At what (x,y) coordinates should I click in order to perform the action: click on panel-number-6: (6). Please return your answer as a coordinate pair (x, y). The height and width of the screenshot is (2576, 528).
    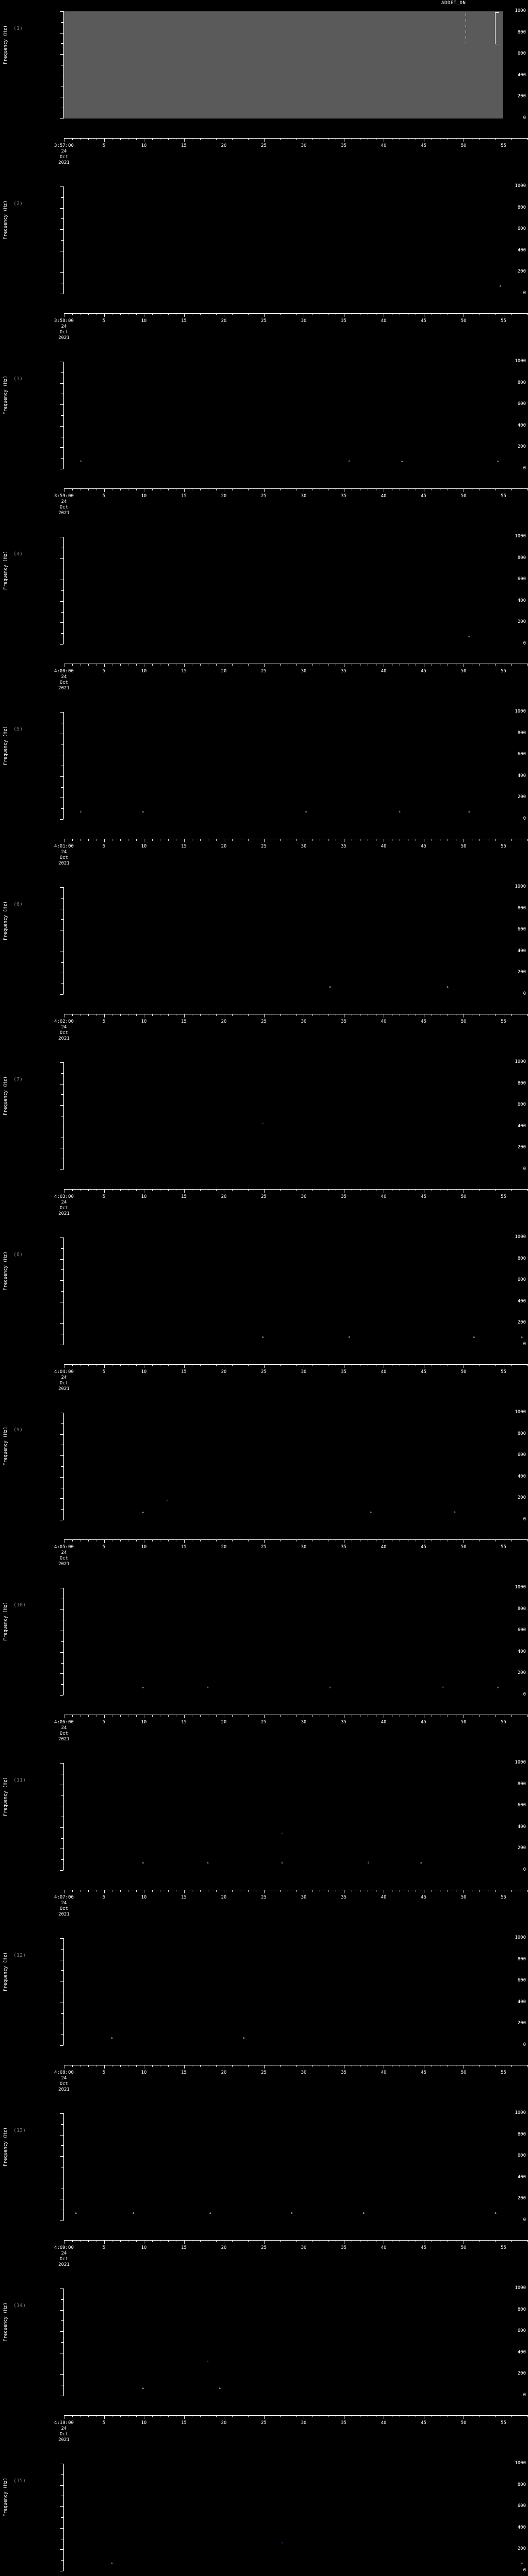
    Looking at the image, I should click on (18, 904).